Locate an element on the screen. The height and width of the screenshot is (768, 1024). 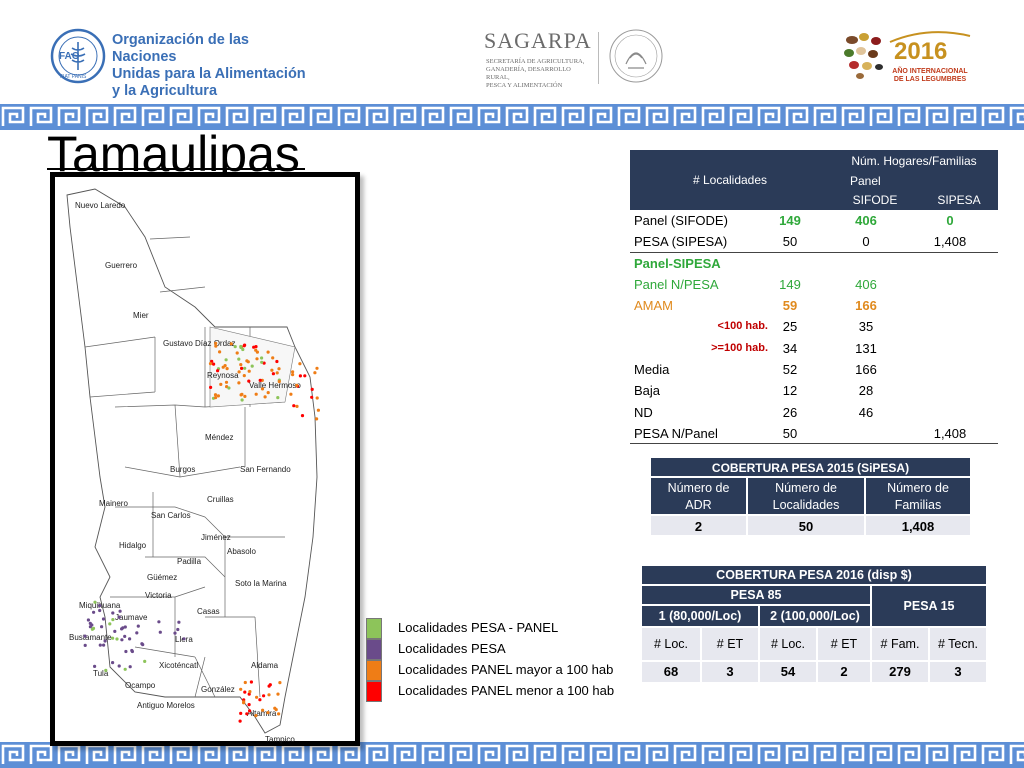
table-row: ND 26 46 is located at coordinates (814, 412).